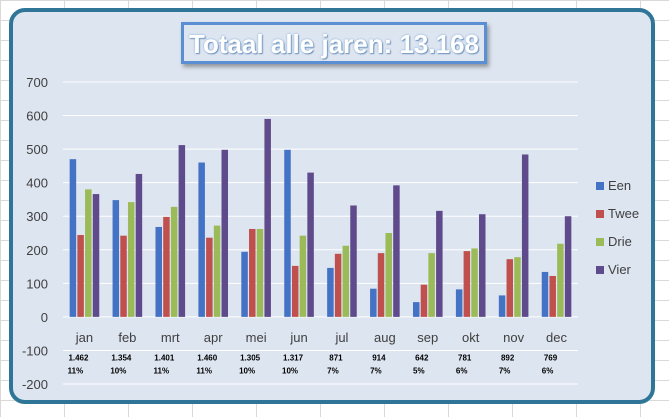 This screenshot has height=417, width=669. Describe the element at coordinates (244, 284) in the screenshot. I see `bar-een-mei` at that location.